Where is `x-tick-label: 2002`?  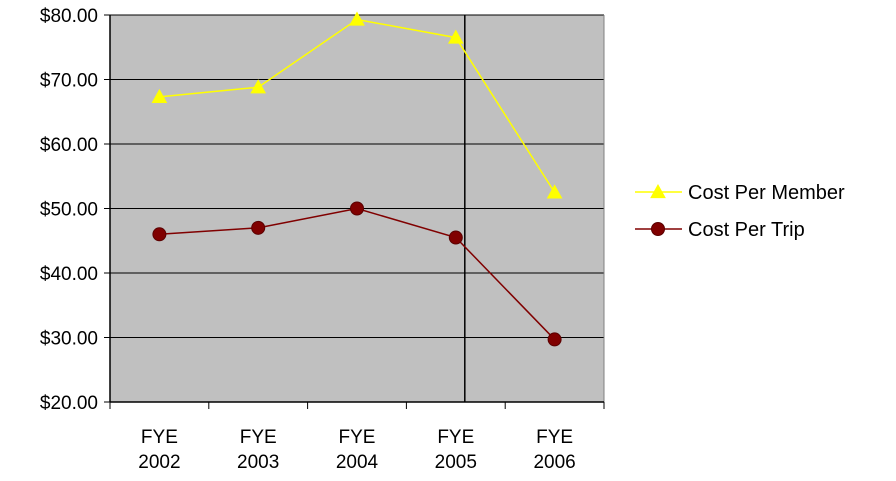 x-tick-label: 2002 is located at coordinates (159, 462).